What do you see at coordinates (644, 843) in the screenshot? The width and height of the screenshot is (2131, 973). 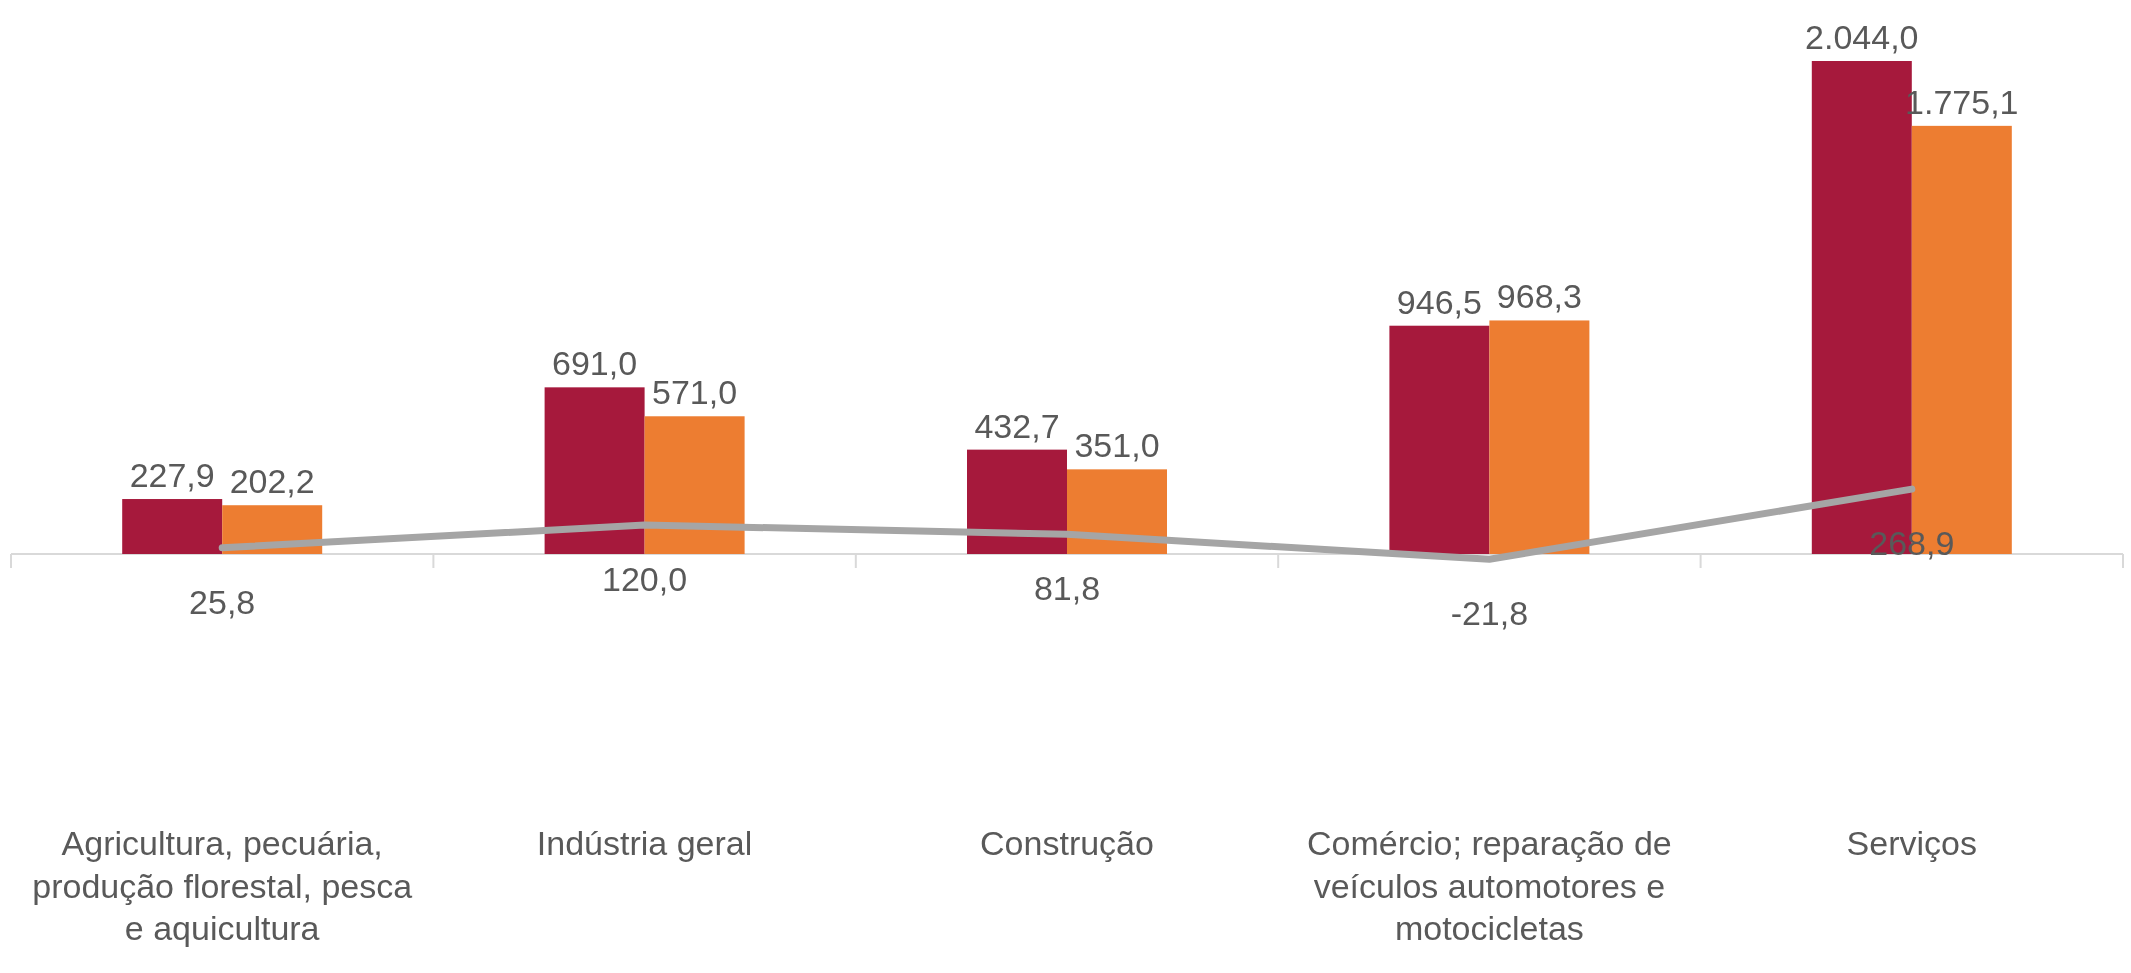 I see `x-tick-label: Indústria geral` at bounding box center [644, 843].